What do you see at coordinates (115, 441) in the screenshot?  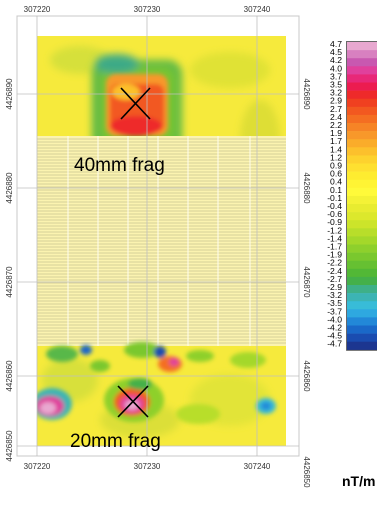 I see `annotation-20mm-frag: 20mm frag` at bounding box center [115, 441].